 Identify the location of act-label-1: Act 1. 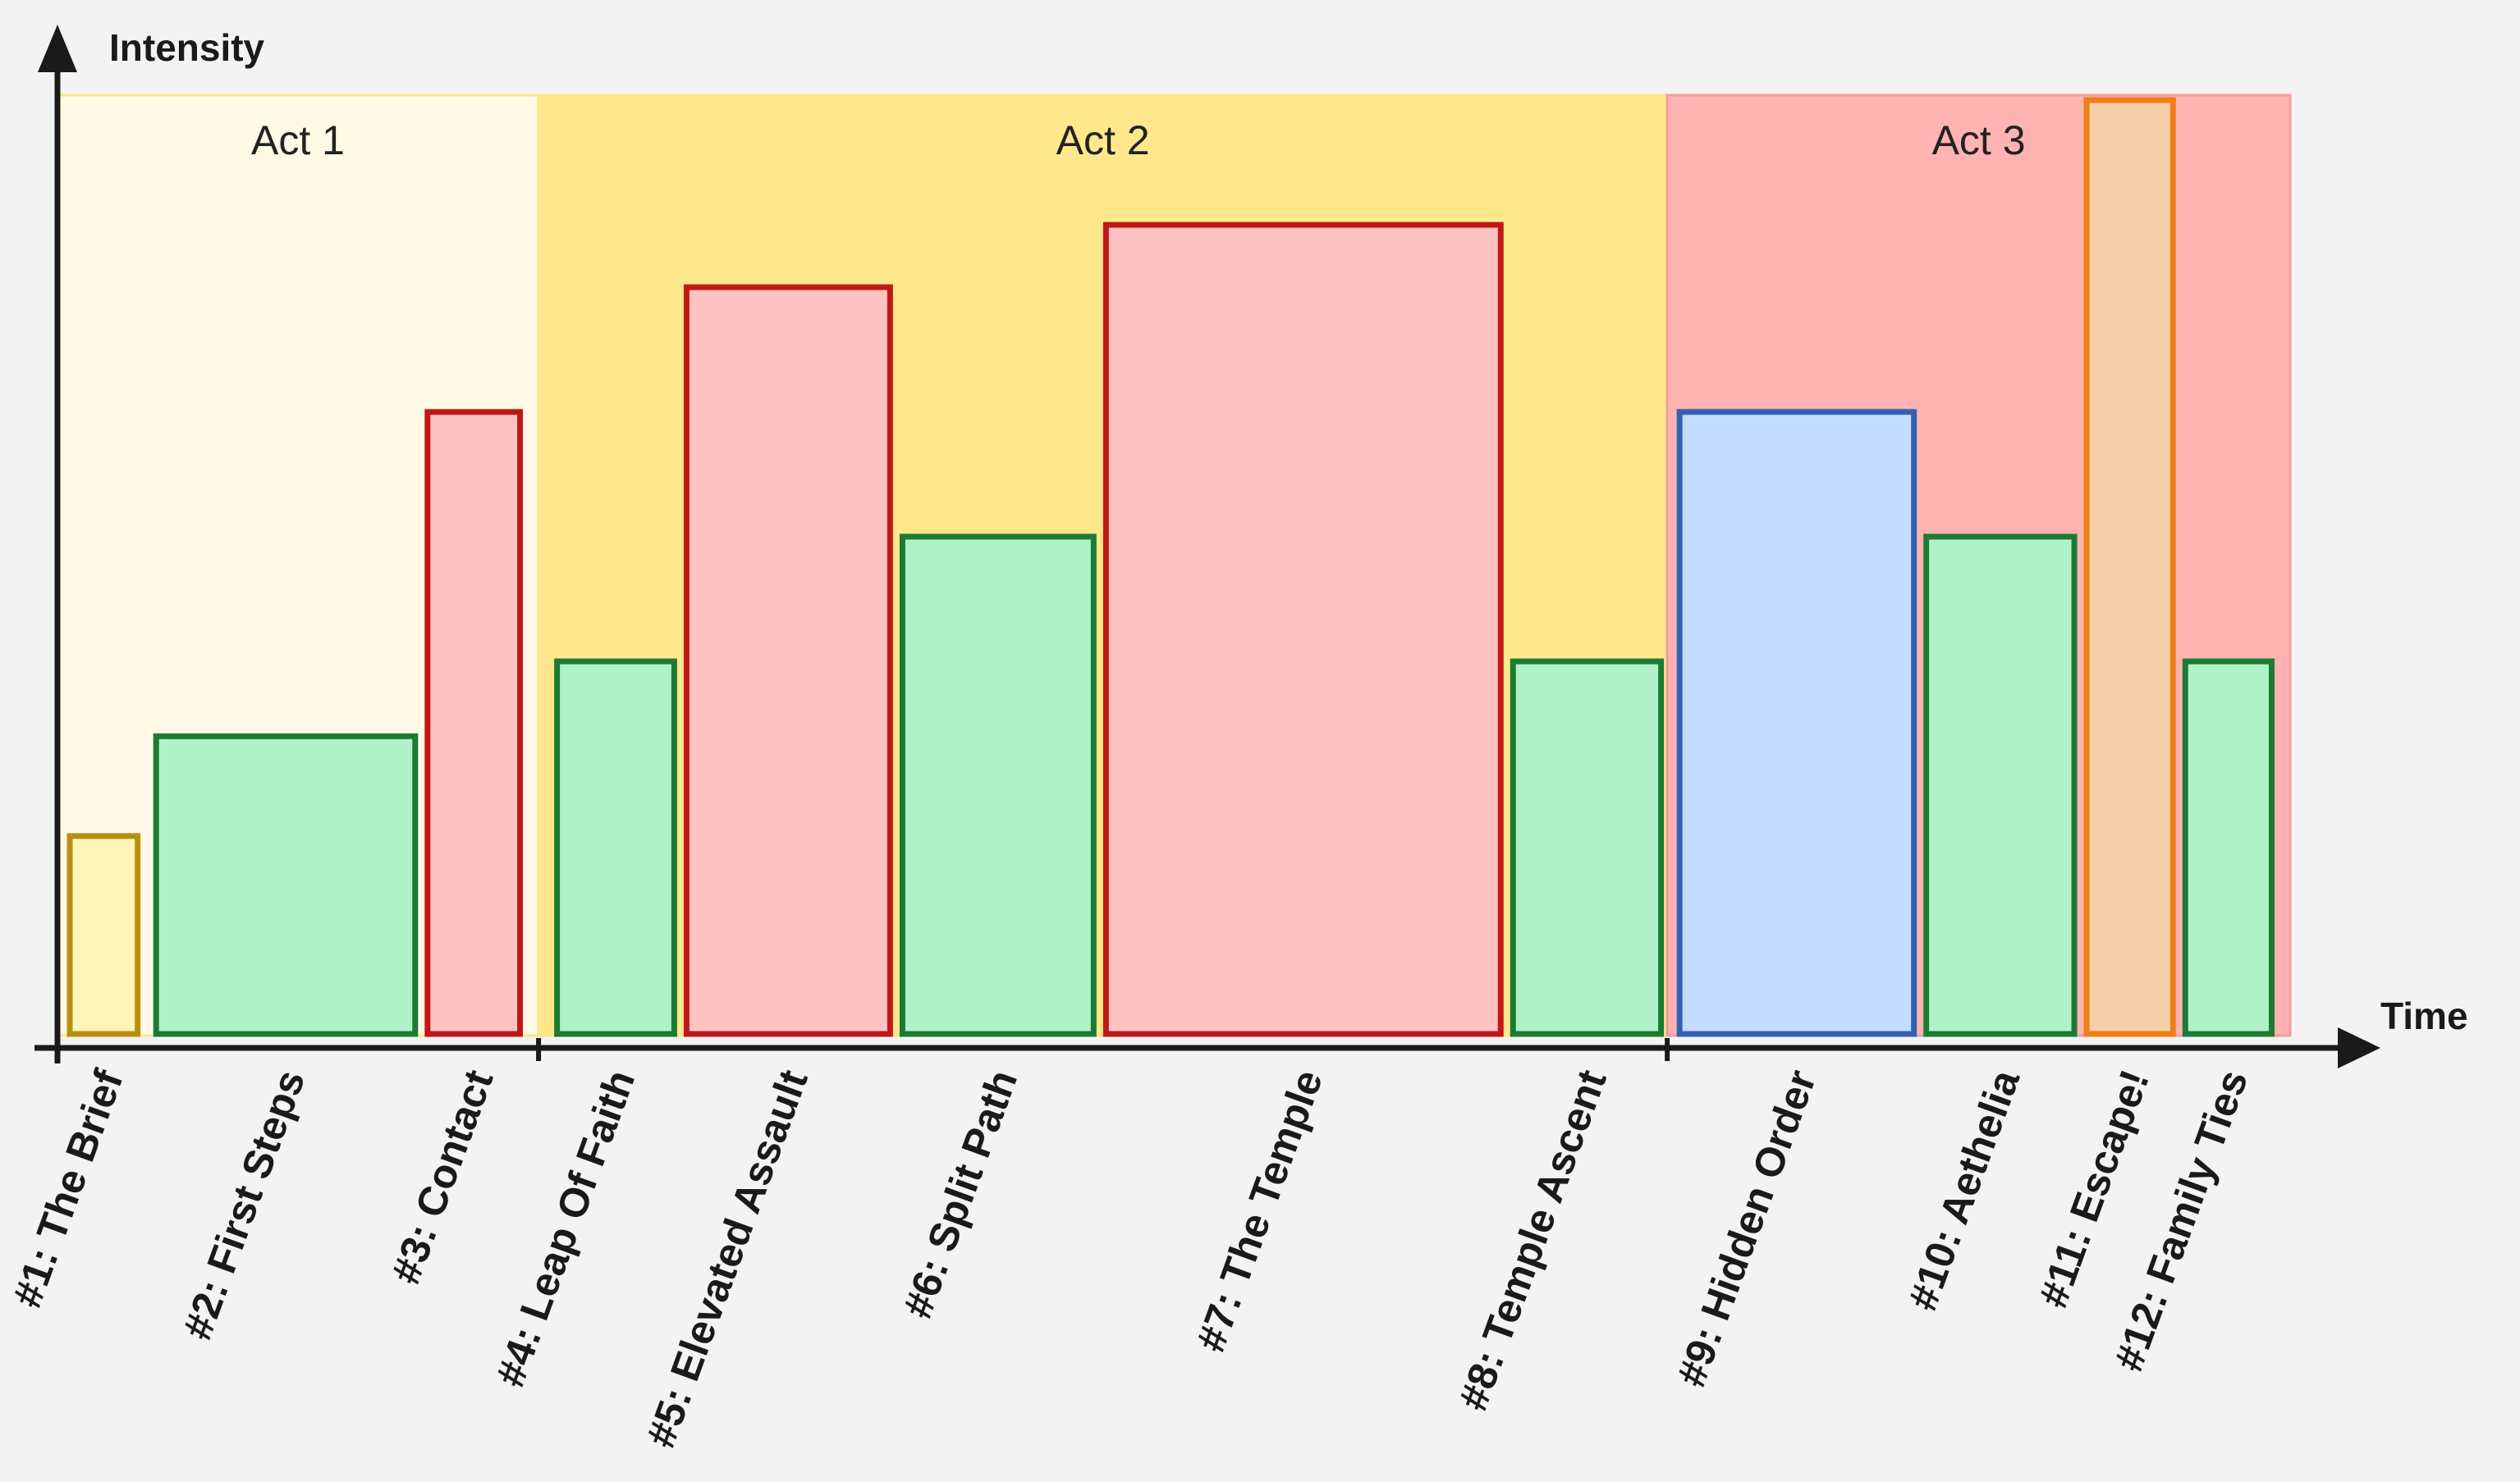
(298, 140).